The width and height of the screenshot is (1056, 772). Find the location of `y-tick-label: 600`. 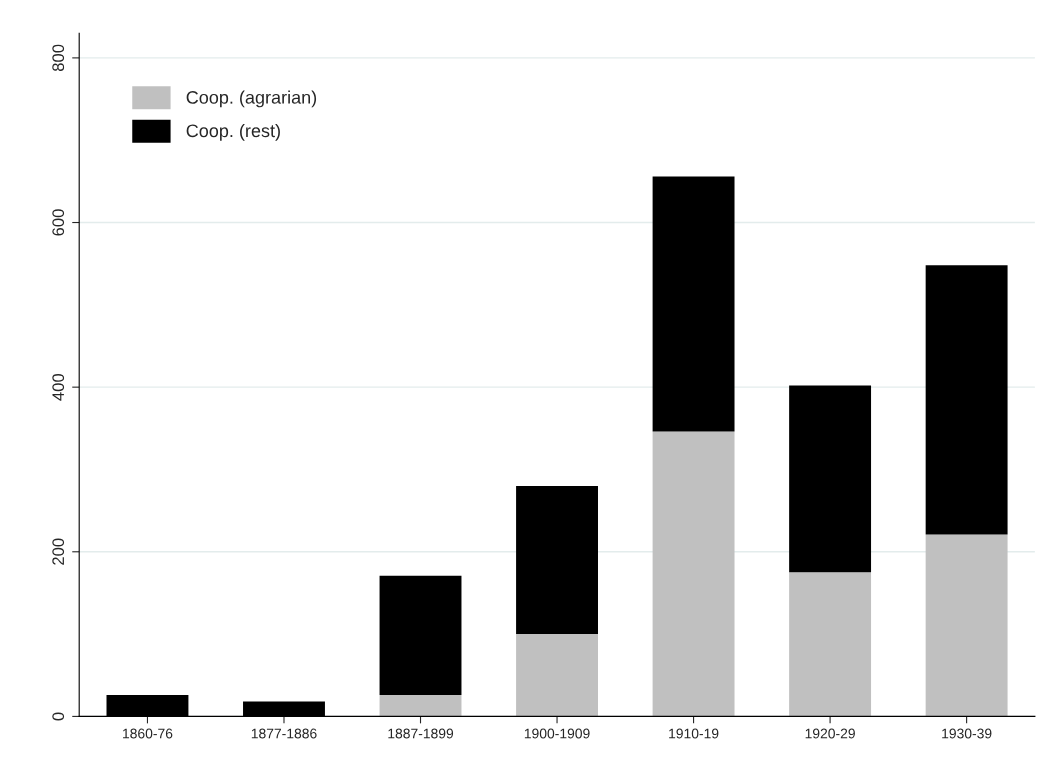

y-tick-label: 600 is located at coordinates (58, 222).